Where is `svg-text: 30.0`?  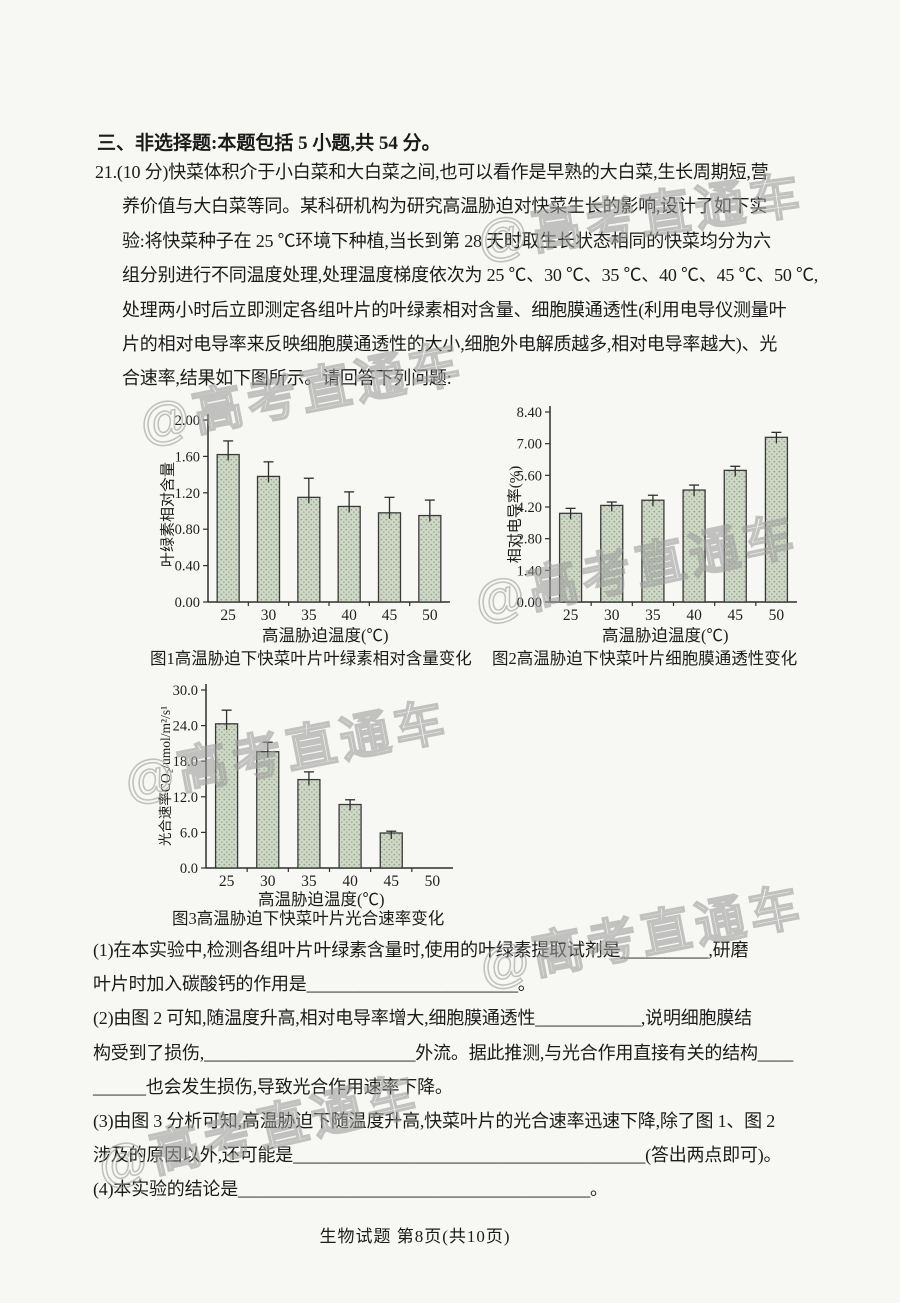 svg-text: 30.0 is located at coordinates (185, 691).